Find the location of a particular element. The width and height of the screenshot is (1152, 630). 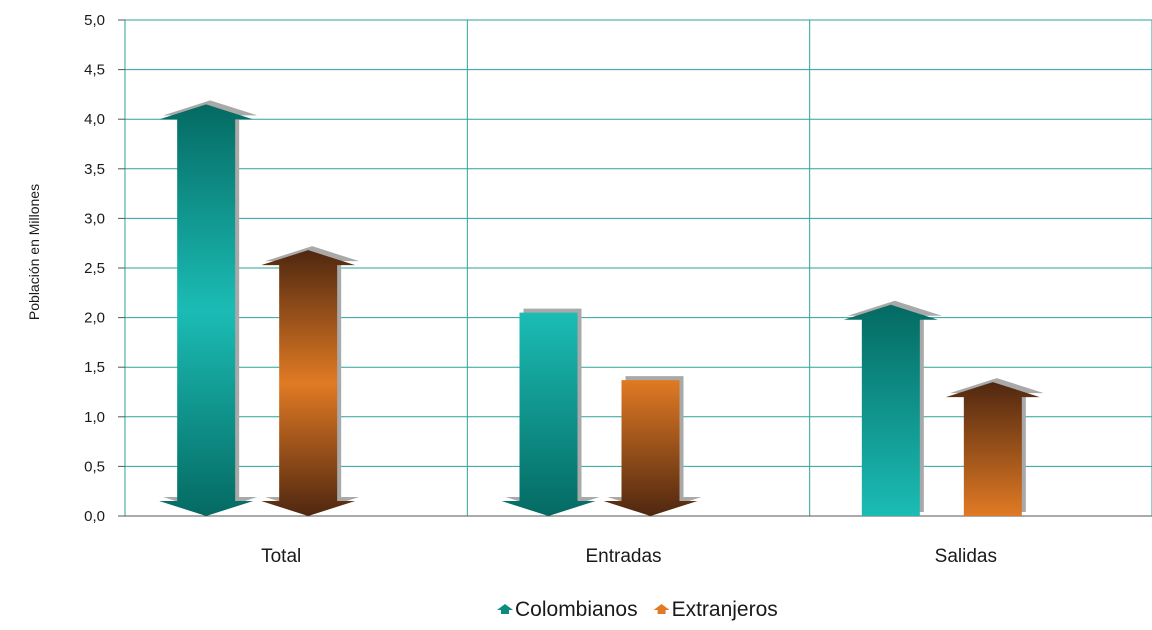

bar-colombianos-entradas is located at coordinates (550, 412).